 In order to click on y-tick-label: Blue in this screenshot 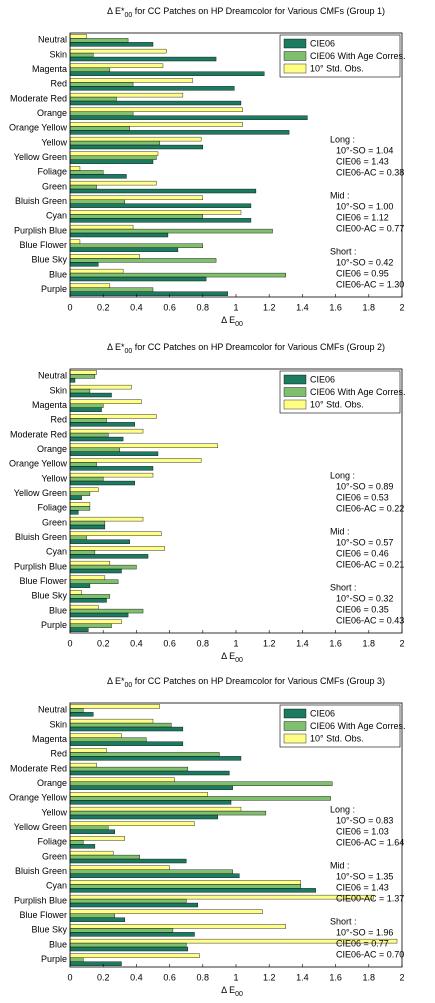, I will do `click(58, 274)`.